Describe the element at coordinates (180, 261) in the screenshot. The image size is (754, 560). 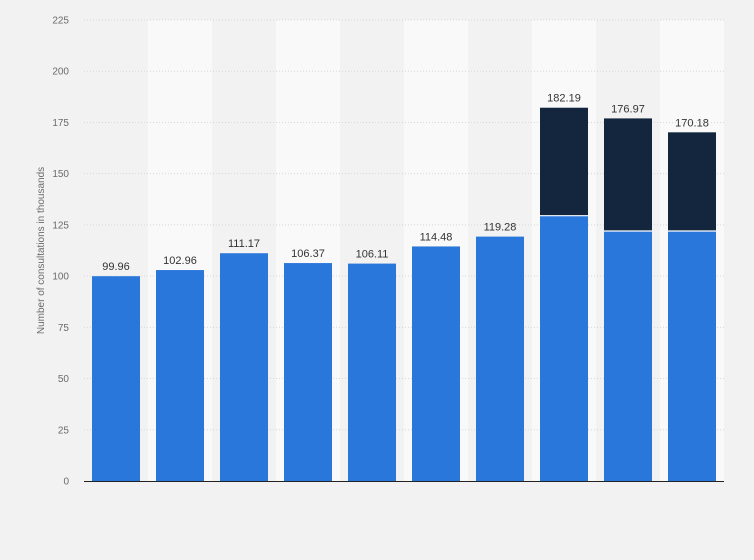
I see `data-label: 102.96` at that location.